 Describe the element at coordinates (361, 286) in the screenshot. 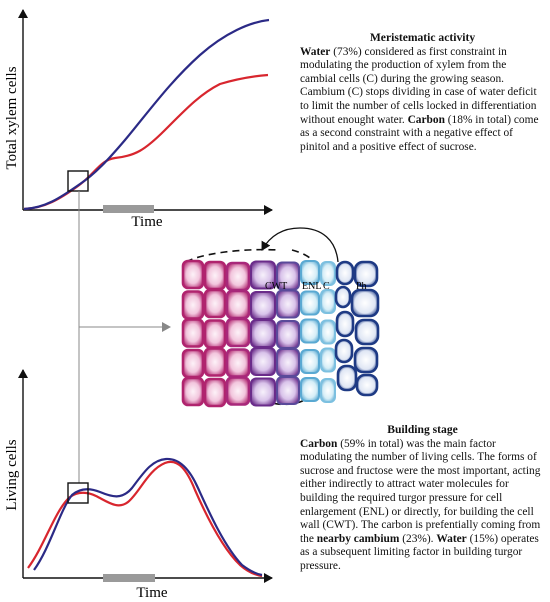

I see `label-ph: Ph` at that location.